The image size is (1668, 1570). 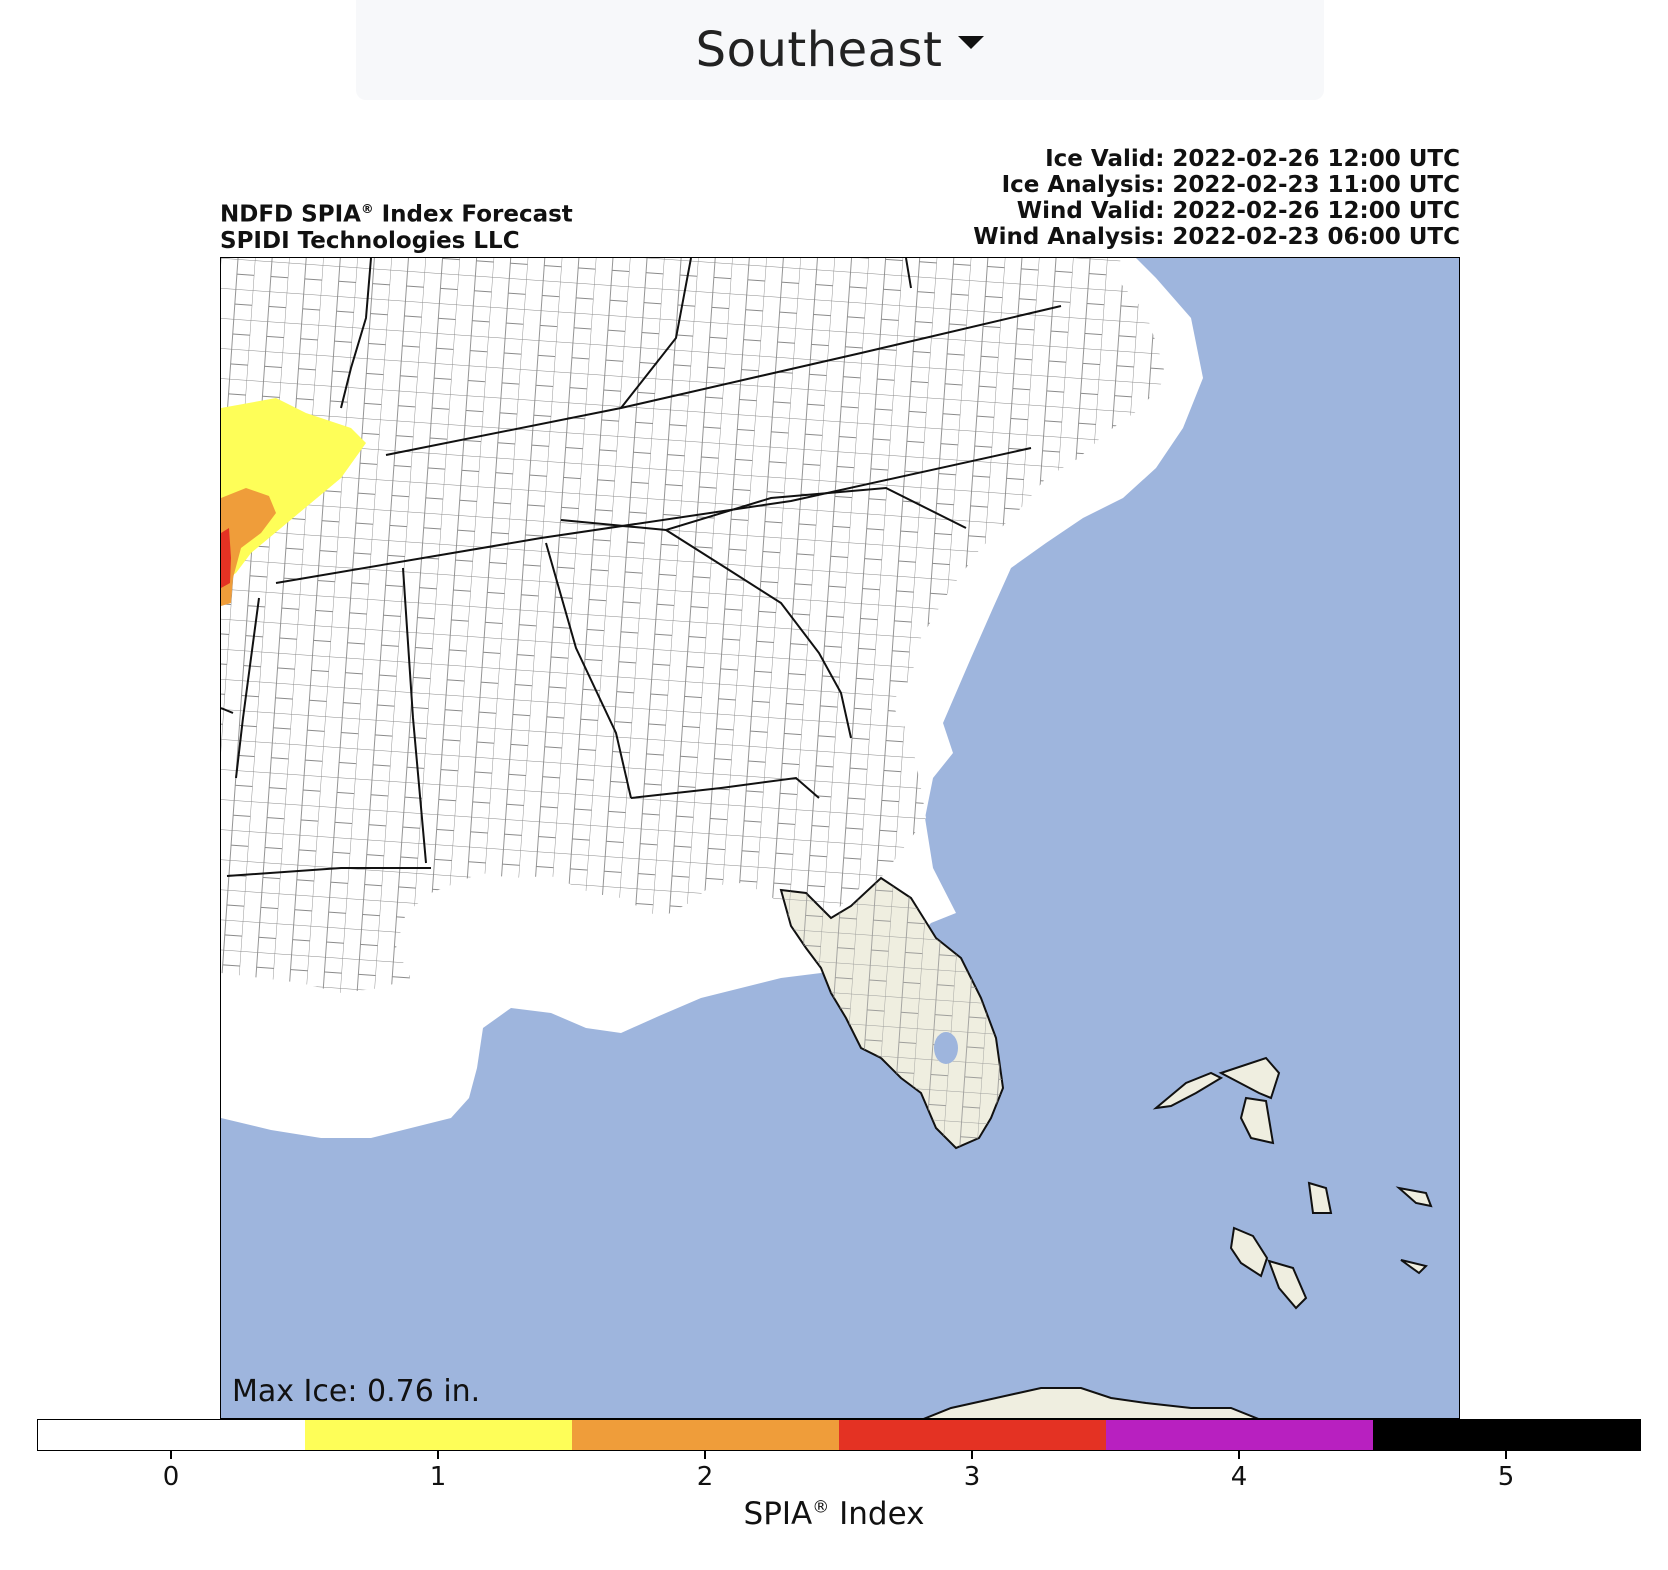 I want to click on bahamas, so click(x=1292, y=1183).